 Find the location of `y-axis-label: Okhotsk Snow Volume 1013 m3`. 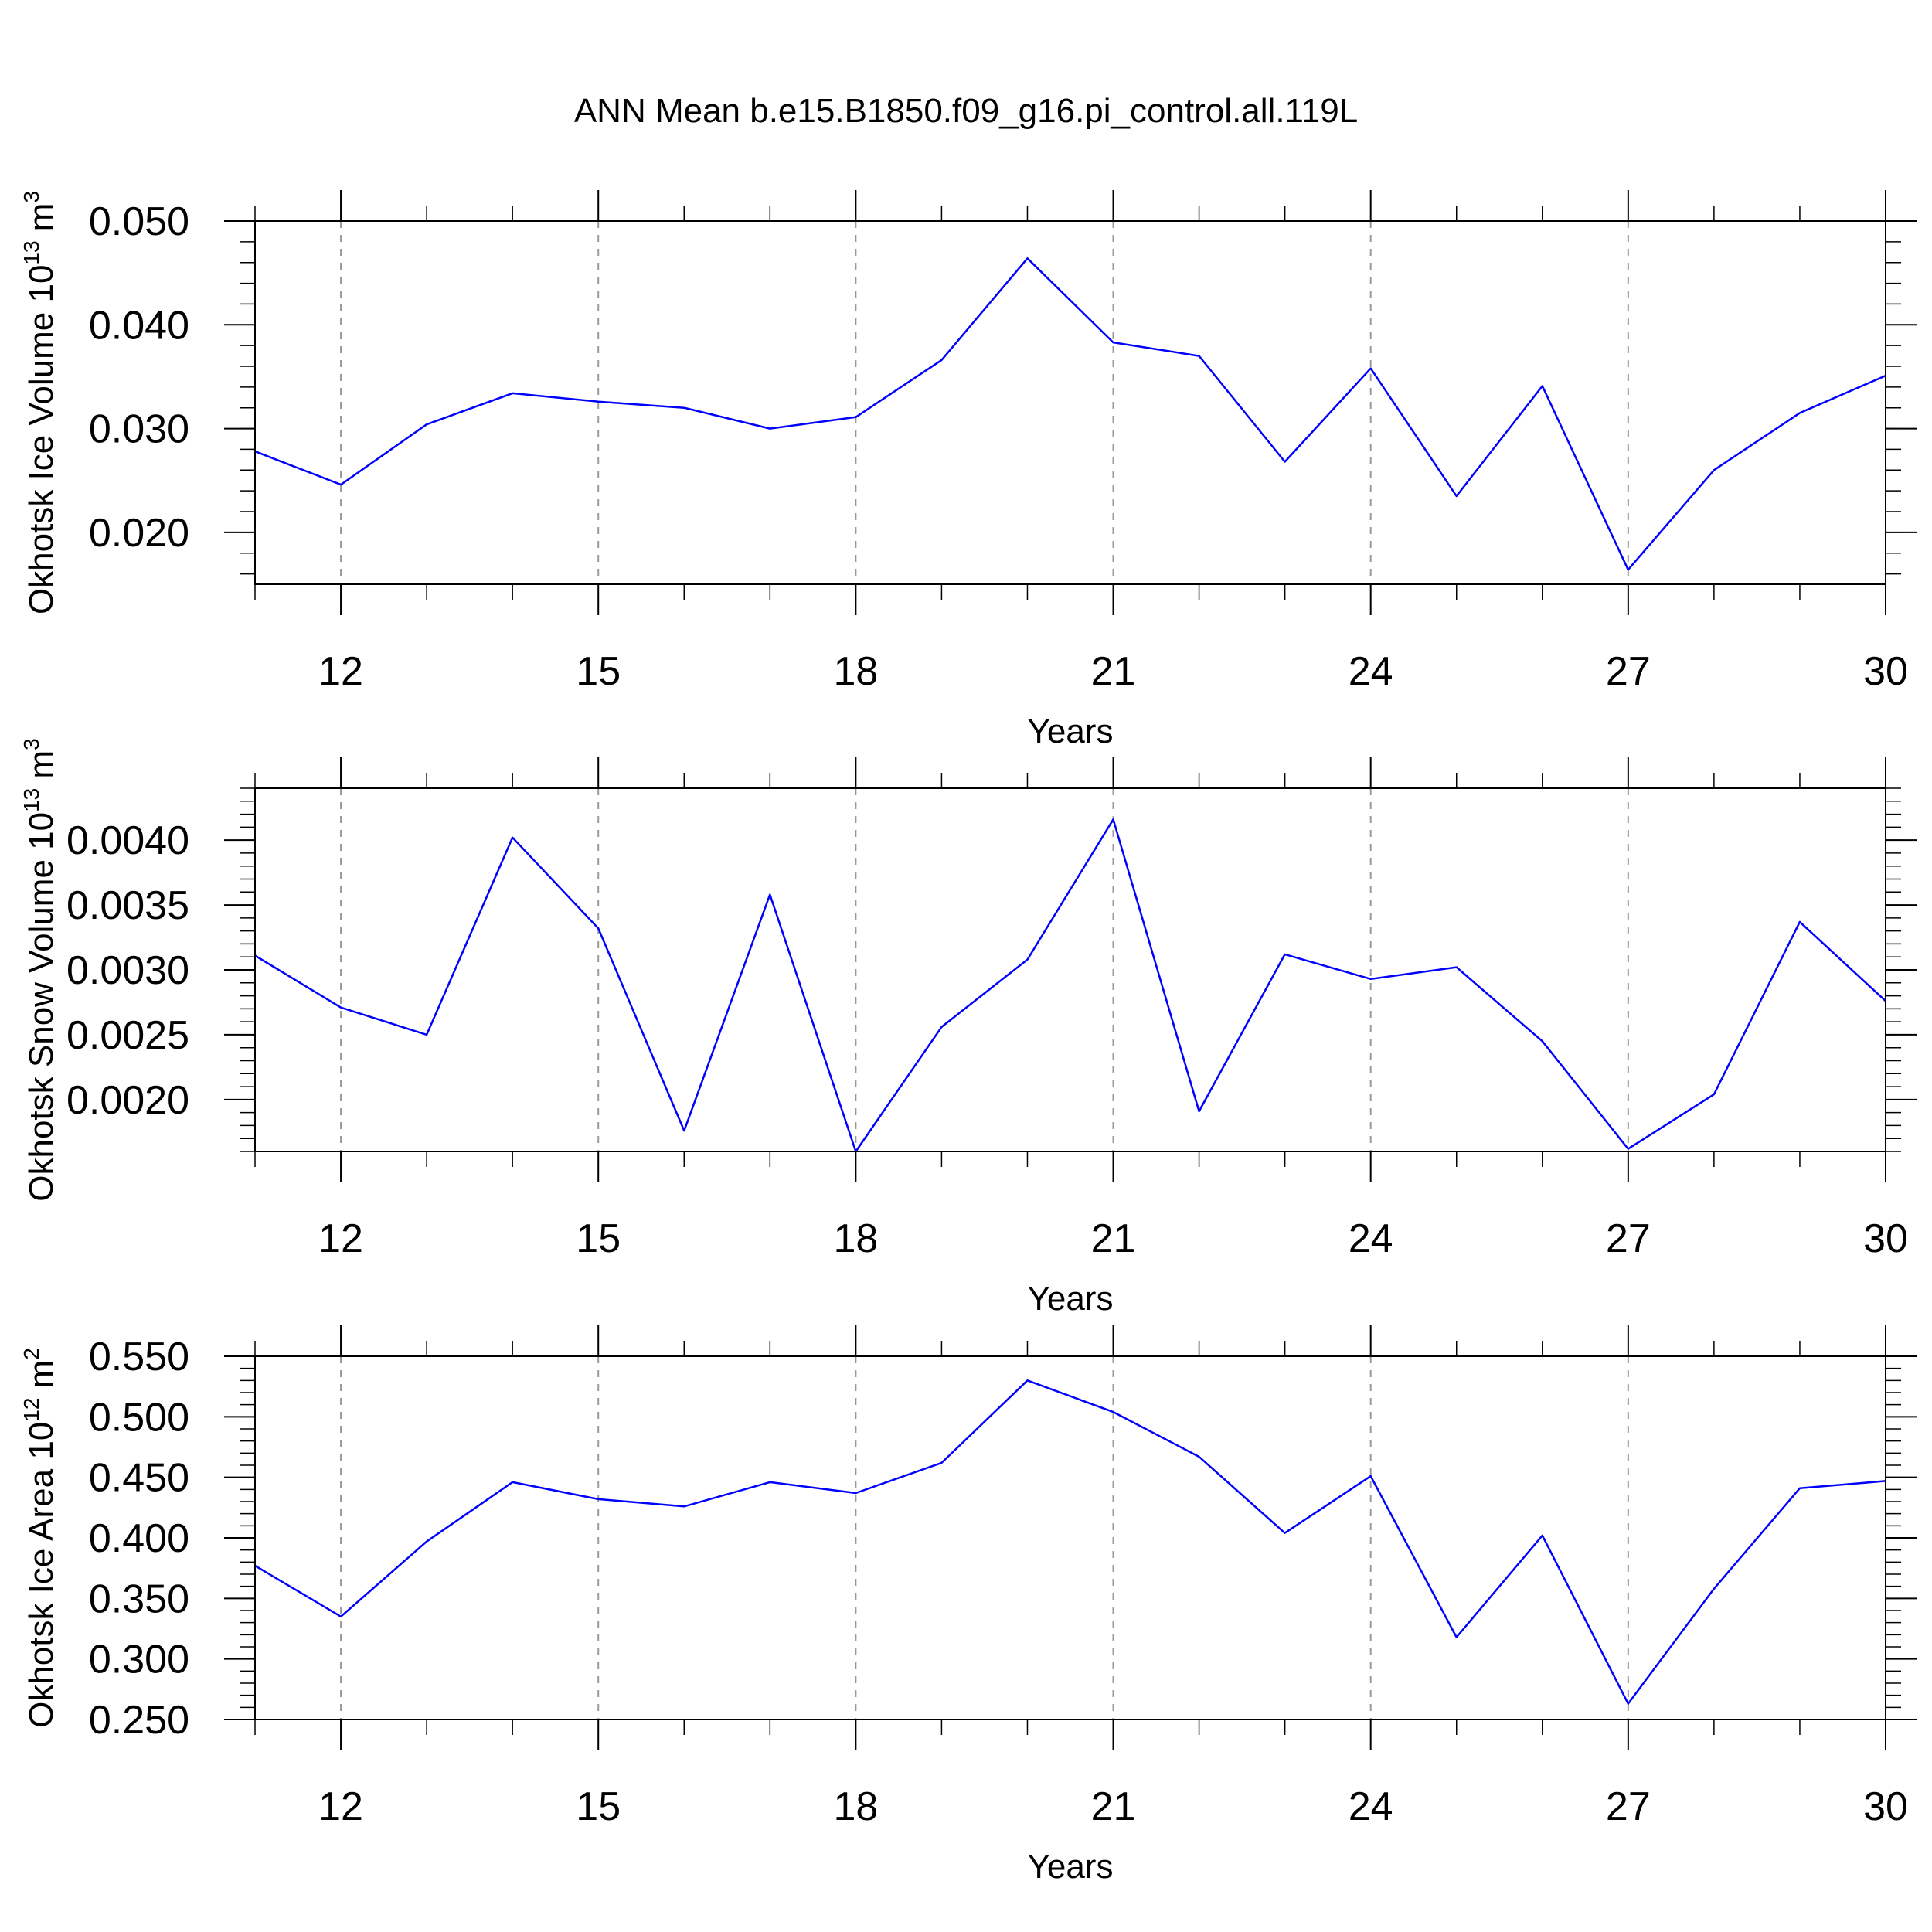

y-axis-label: Okhotsk Snow Volume 1013 m3 is located at coordinates (39, 970).